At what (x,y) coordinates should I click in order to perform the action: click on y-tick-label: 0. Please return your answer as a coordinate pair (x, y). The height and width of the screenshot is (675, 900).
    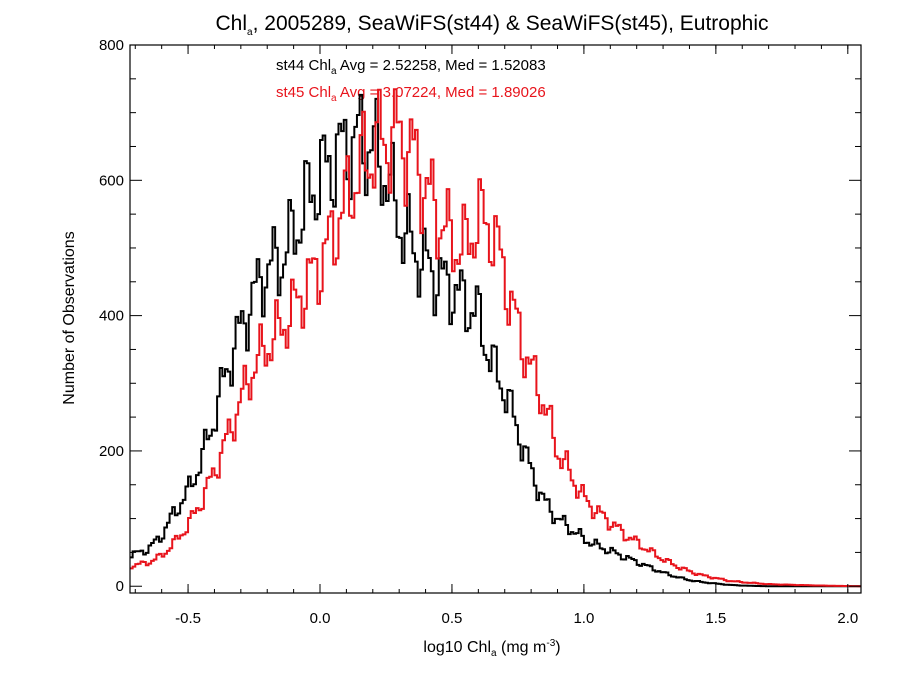
    Looking at the image, I should click on (120, 586).